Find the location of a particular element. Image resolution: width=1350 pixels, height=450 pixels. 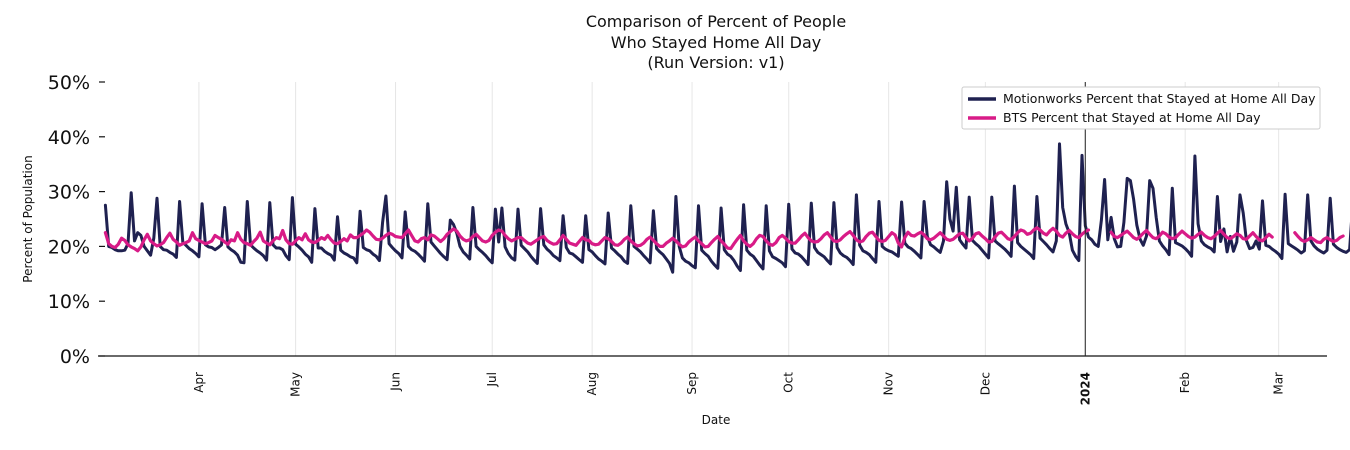

y-tick-label-2: 20% is located at coordinates (69, 247).